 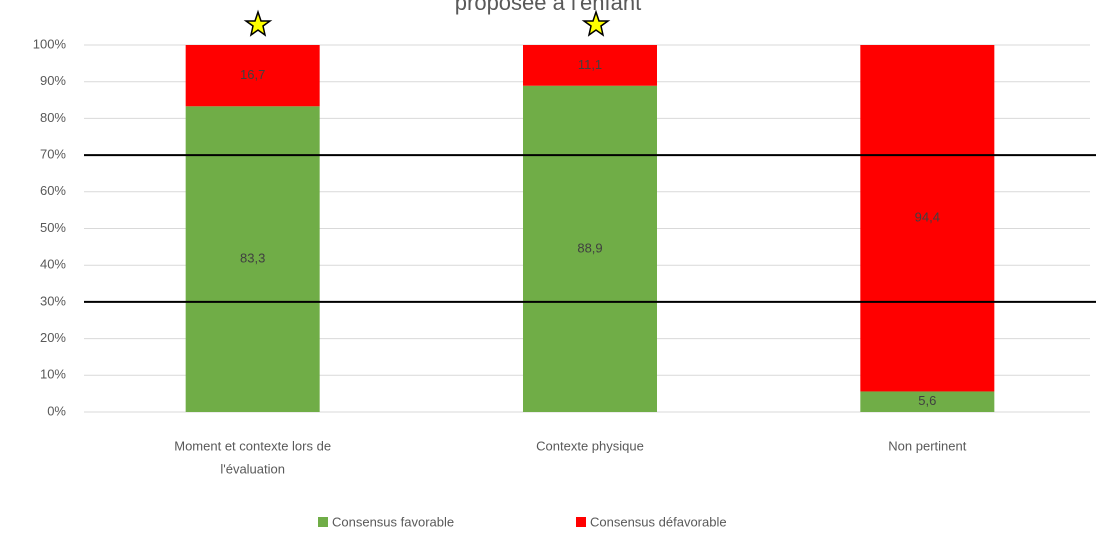 I want to click on y-tick-label: 10%, so click(x=53, y=374).